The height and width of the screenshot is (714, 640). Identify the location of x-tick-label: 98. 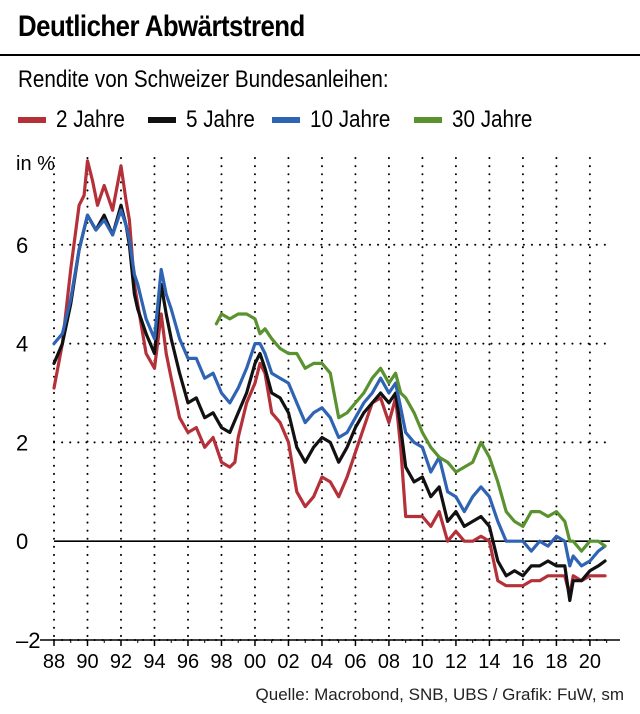
(221, 662).